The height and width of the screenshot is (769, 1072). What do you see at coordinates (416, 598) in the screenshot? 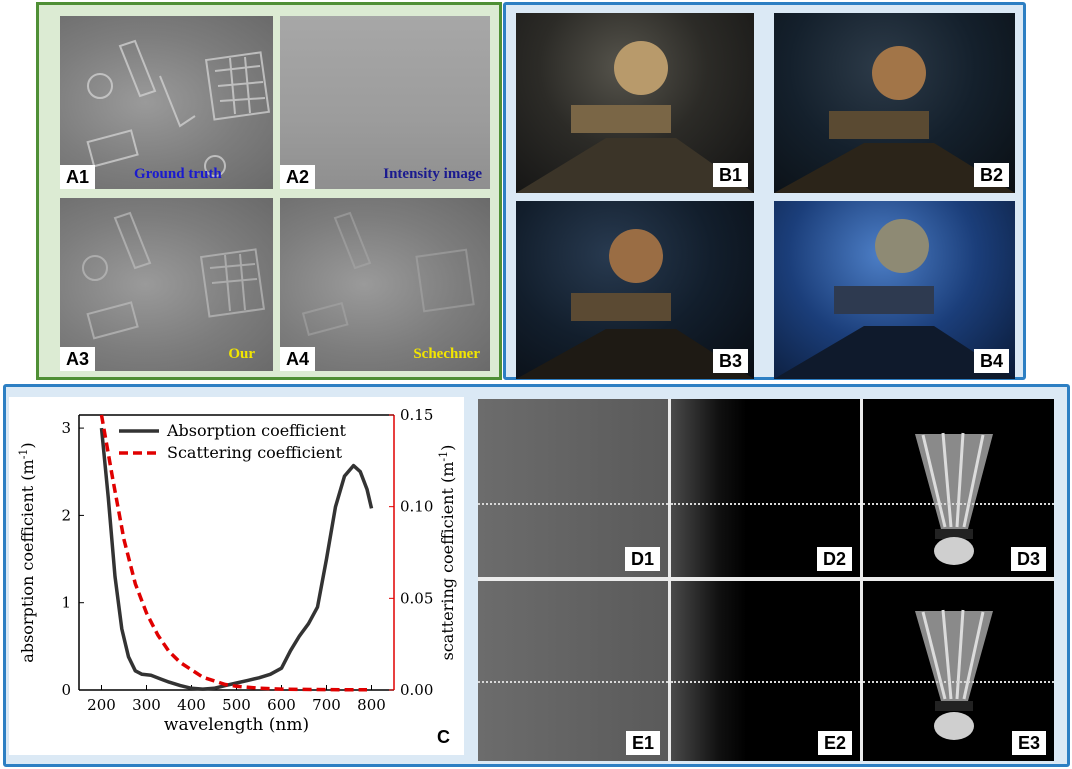
I see `y2-tick-label: 0.05` at bounding box center [416, 598].